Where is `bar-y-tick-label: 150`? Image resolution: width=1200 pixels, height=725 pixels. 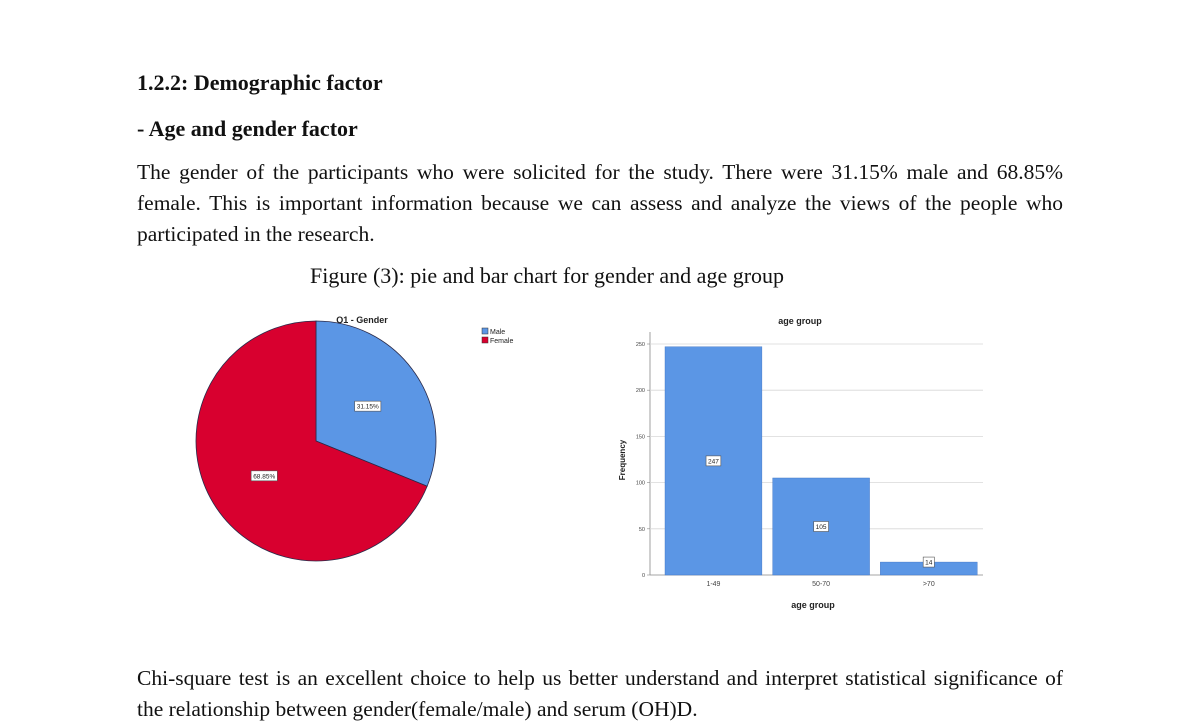 bar-y-tick-label: 150 is located at coordinates (640, 437).